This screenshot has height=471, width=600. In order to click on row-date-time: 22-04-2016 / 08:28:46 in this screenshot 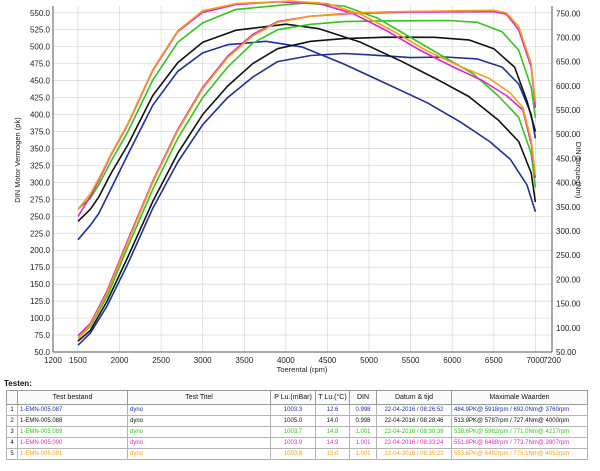, I will do `click(414, 421)`.